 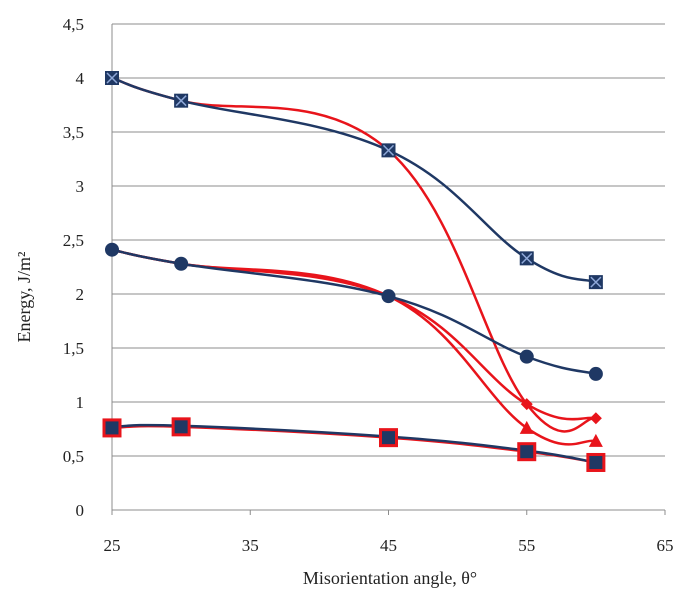 What do you see at coordinates (73, 132) in the screenshot?
I see `y-tick-label: 3,5` at bounding box center [73, 132].